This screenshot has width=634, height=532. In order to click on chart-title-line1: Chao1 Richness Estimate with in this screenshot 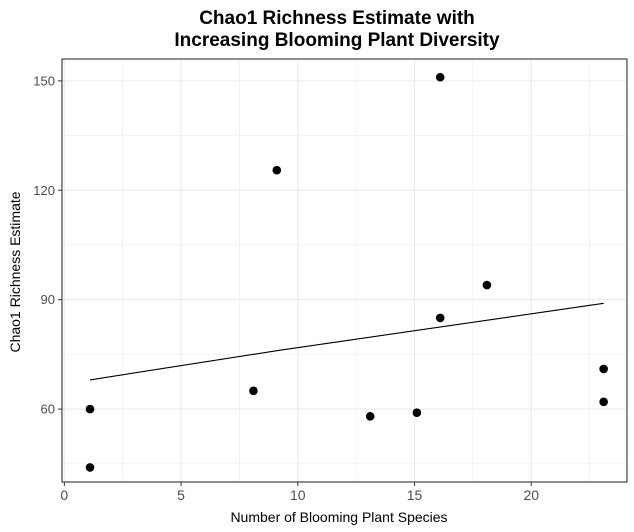, I will do `click(337, 18)`.